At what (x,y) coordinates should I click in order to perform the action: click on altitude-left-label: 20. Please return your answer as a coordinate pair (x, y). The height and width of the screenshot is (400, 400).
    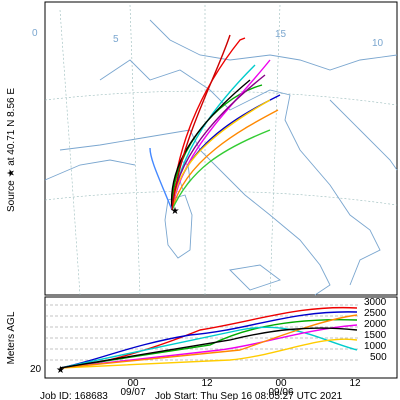
    Looking at the image, I should click on (36, 369).